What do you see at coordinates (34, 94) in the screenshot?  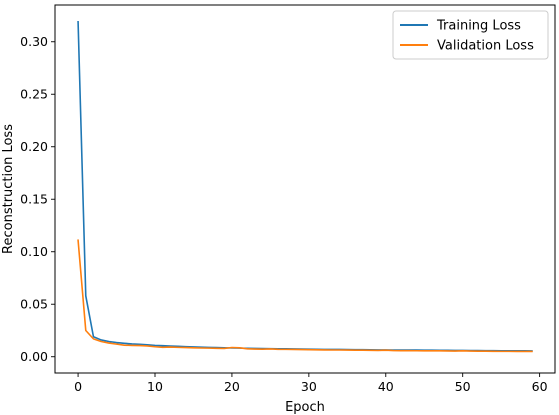 I see `y-tick-label: 0.25` at bounding box center [34, 94].